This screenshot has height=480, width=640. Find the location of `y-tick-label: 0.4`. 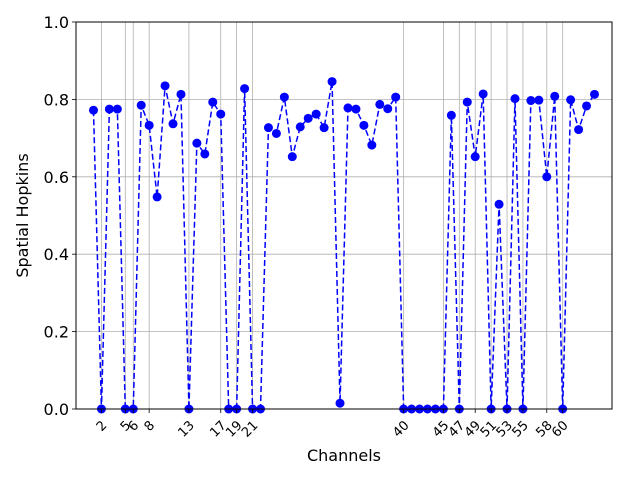

y-tick-label: 0.4 is located at coordinates (56, 254).